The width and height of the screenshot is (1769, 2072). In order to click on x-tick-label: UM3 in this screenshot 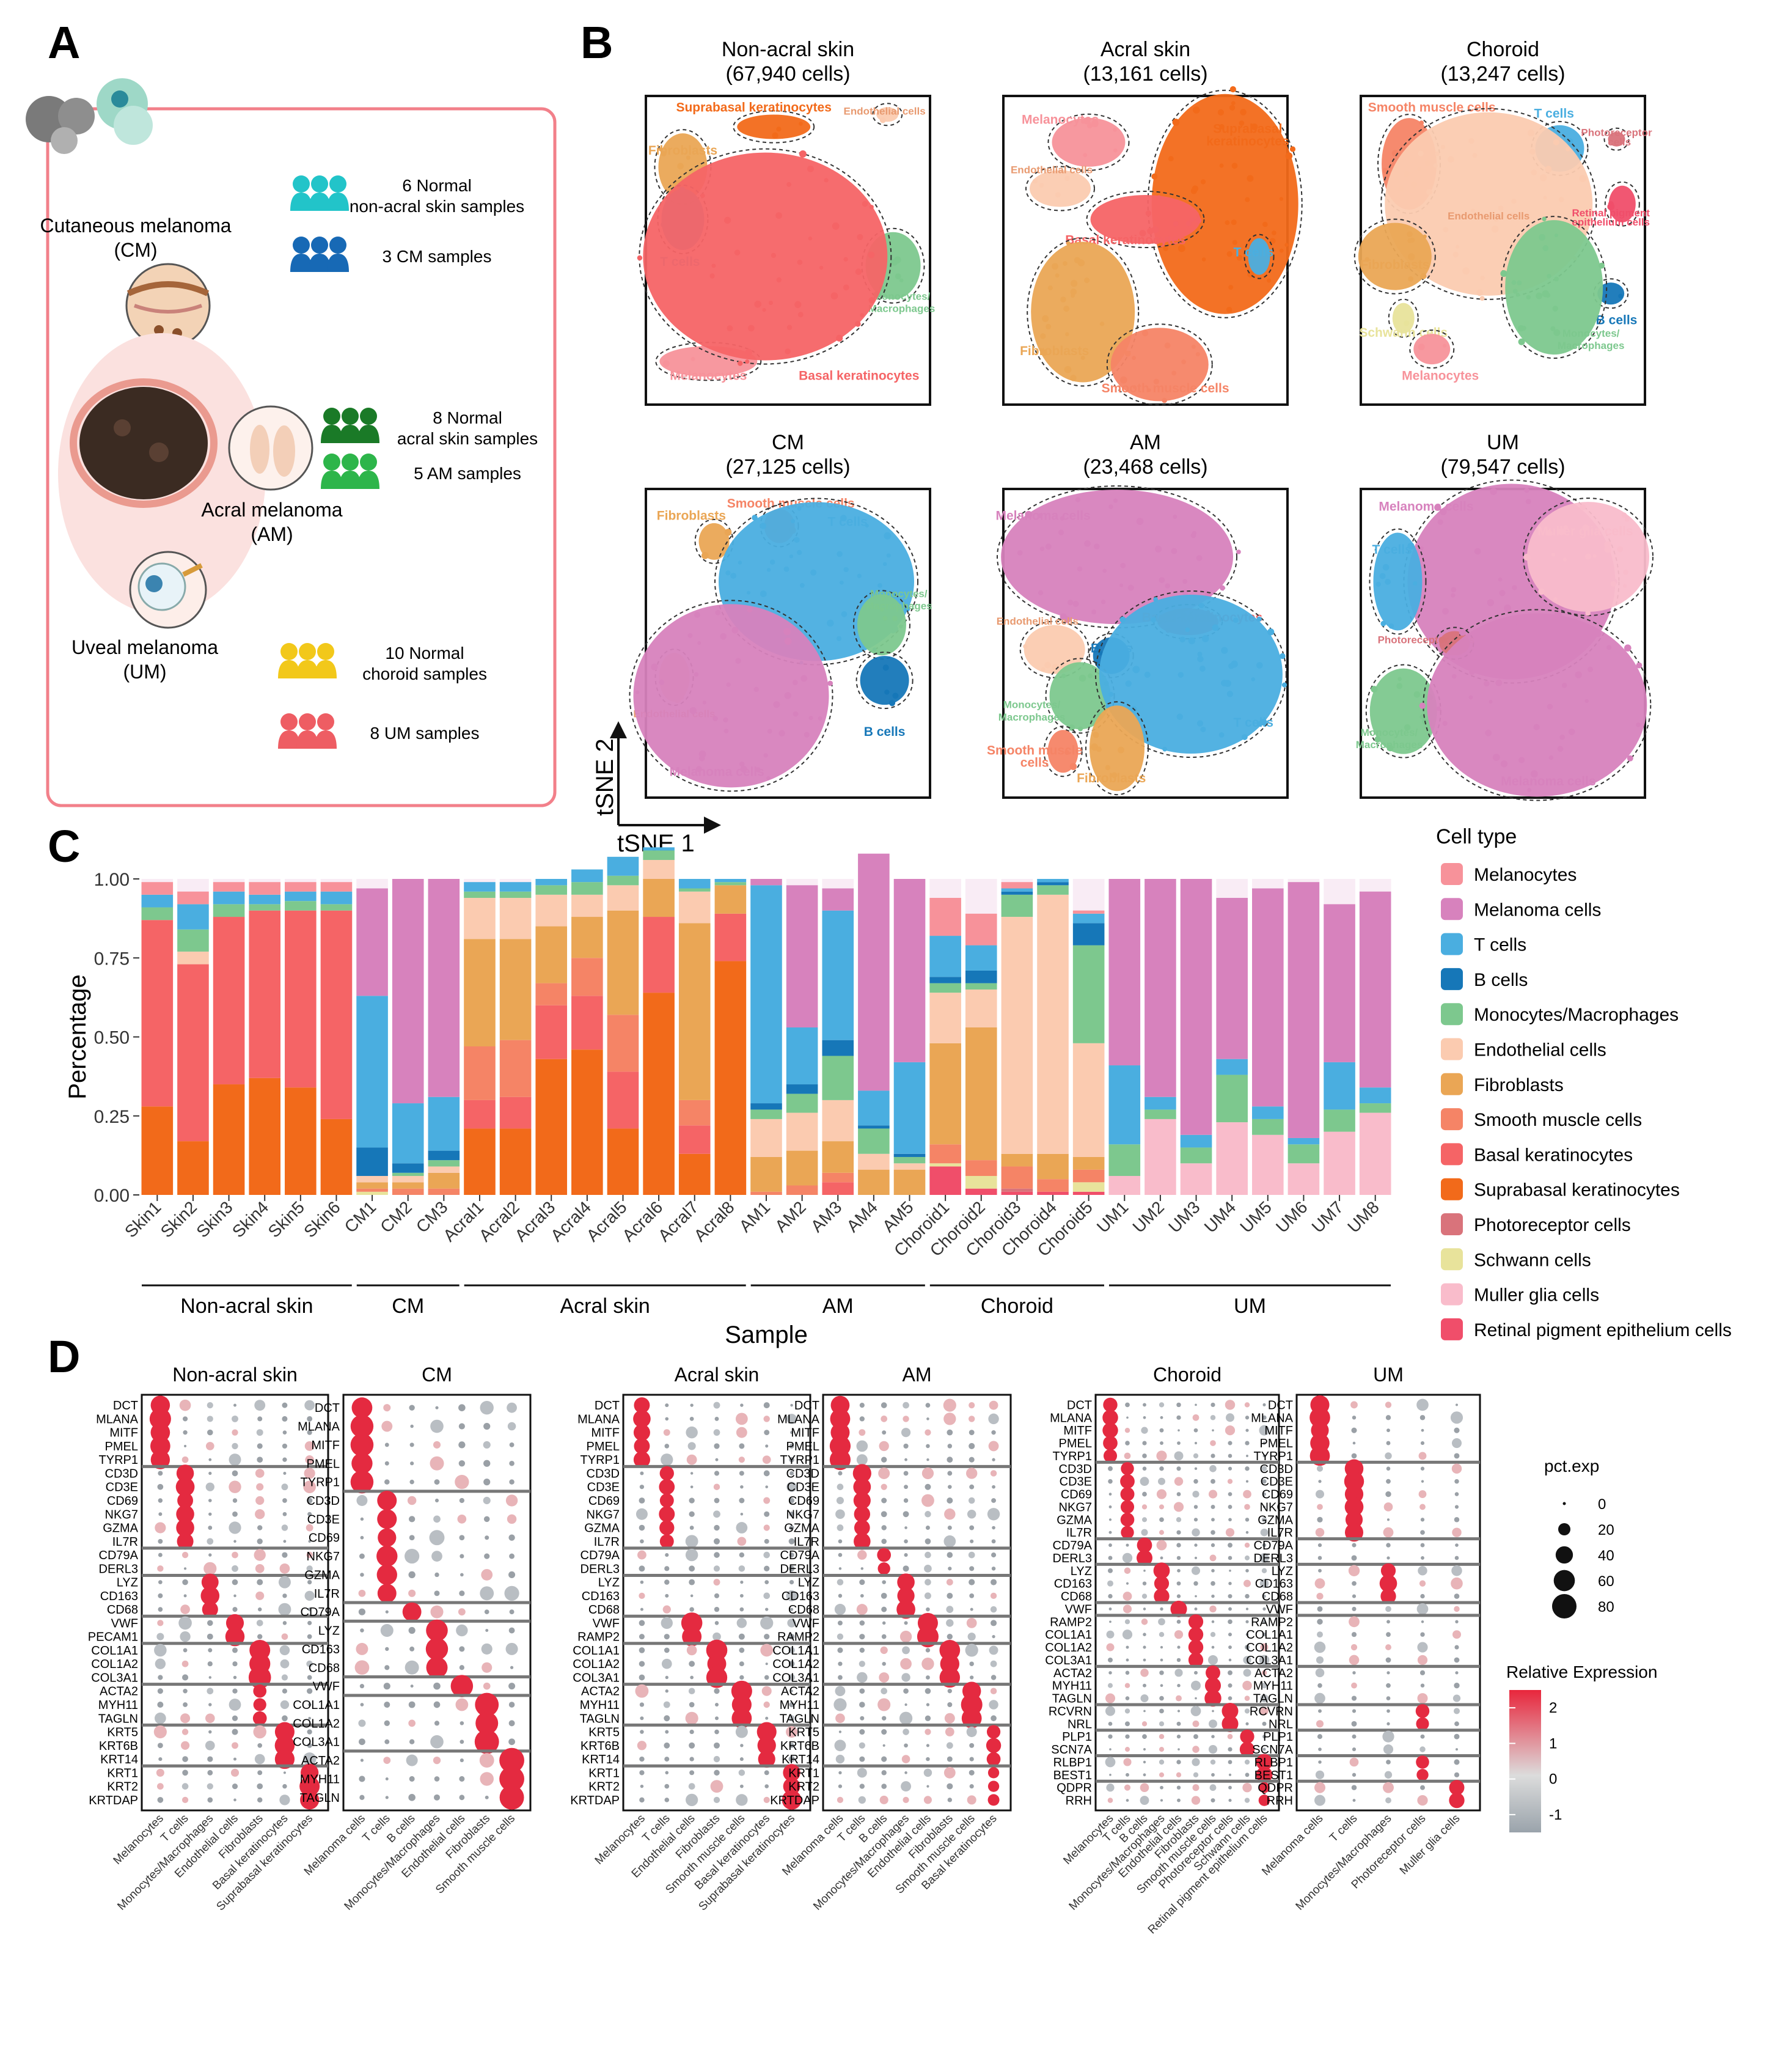, I will do `click(1185, 1216)`.